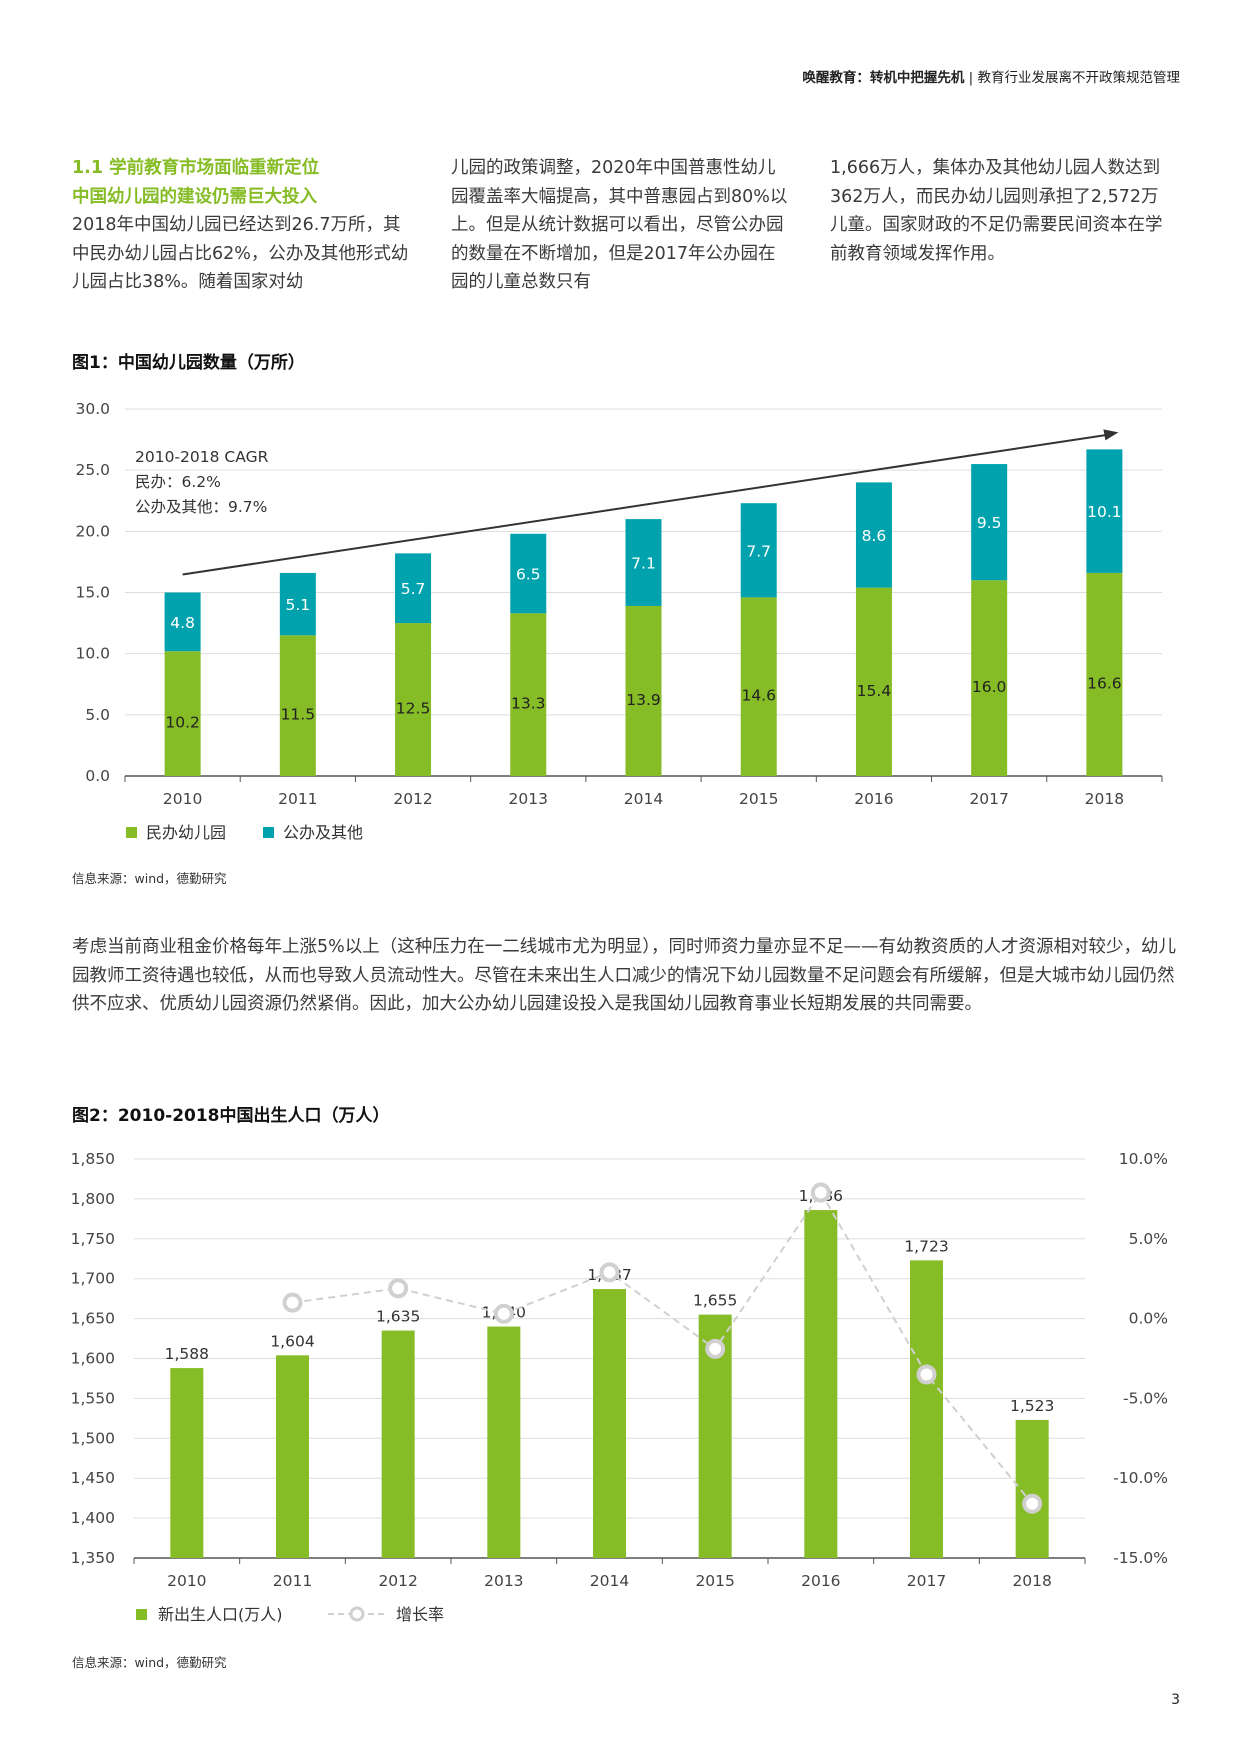 This screenshot has width=1240, height=1754. I want to click on figure1-title: 图1：中国幼儿园数量（万所）, so click(188, 363).